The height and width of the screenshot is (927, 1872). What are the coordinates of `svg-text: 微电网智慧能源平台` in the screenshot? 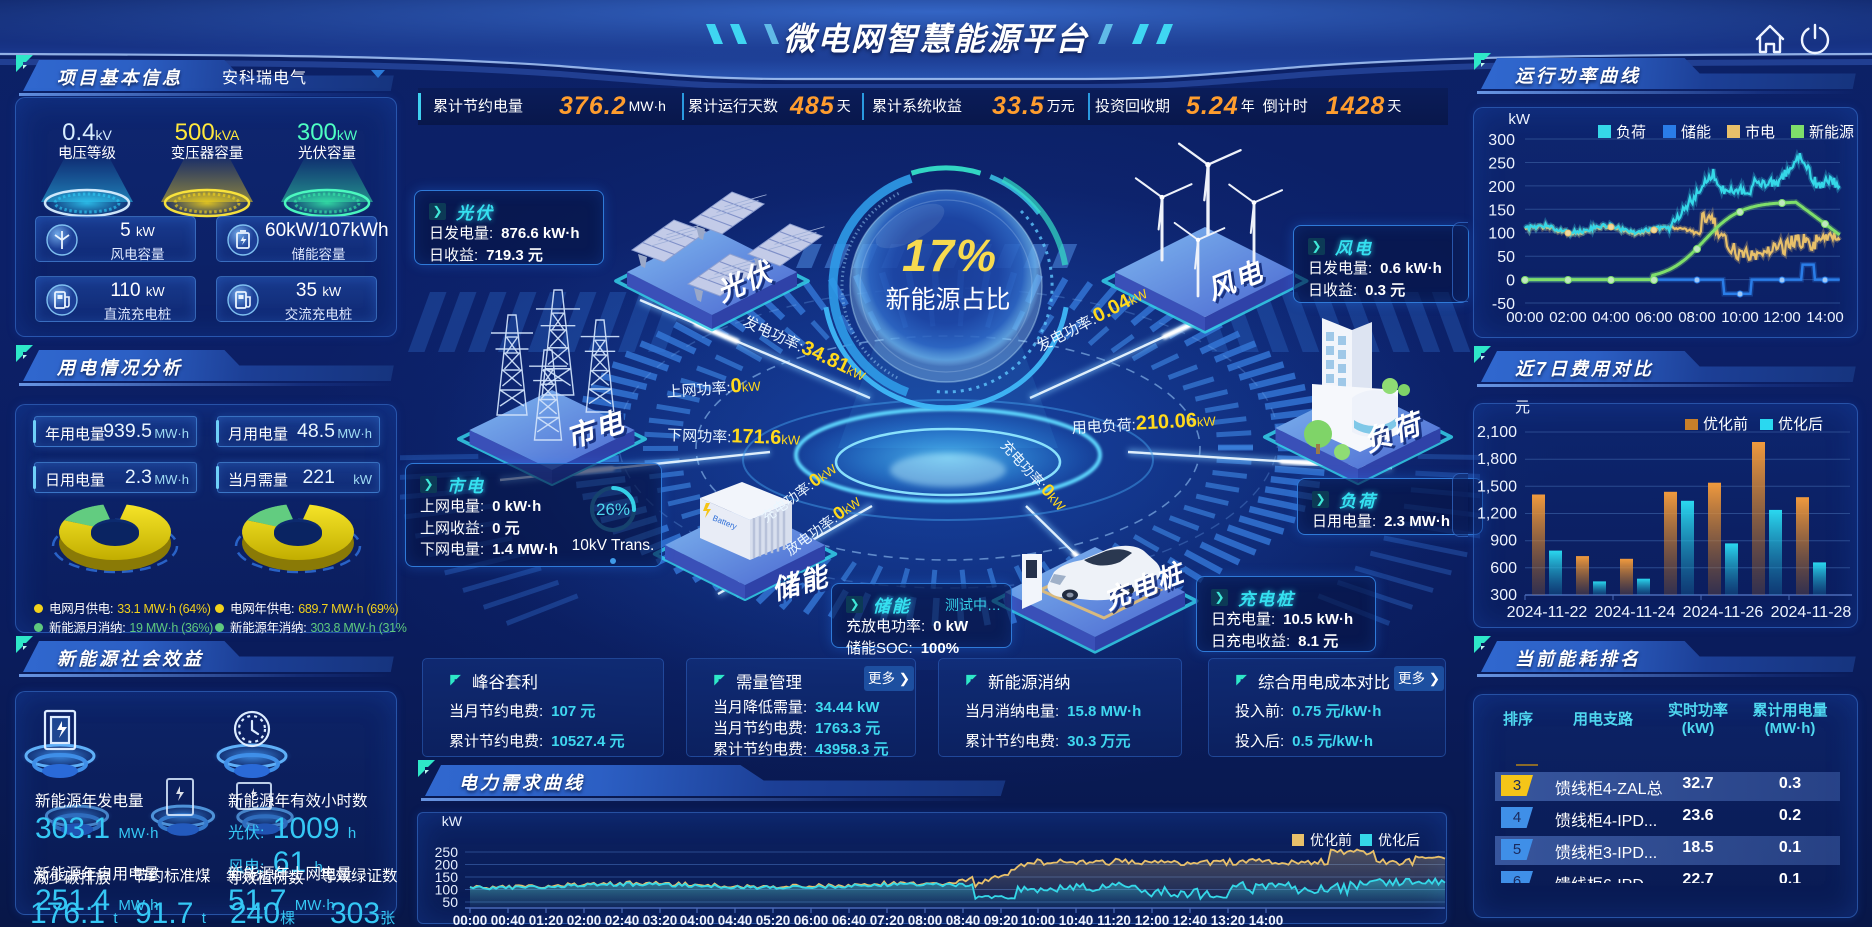 It's located at (936, 39).